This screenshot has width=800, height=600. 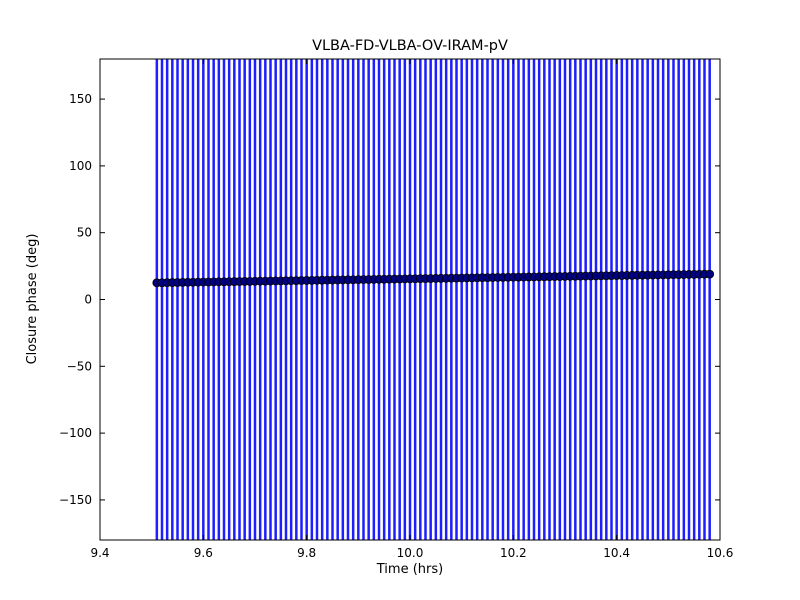 What do you see at coordinates (75, 500) in the screenshot?
I see `y-tick-label: −150` at bounding box center [75, 500].